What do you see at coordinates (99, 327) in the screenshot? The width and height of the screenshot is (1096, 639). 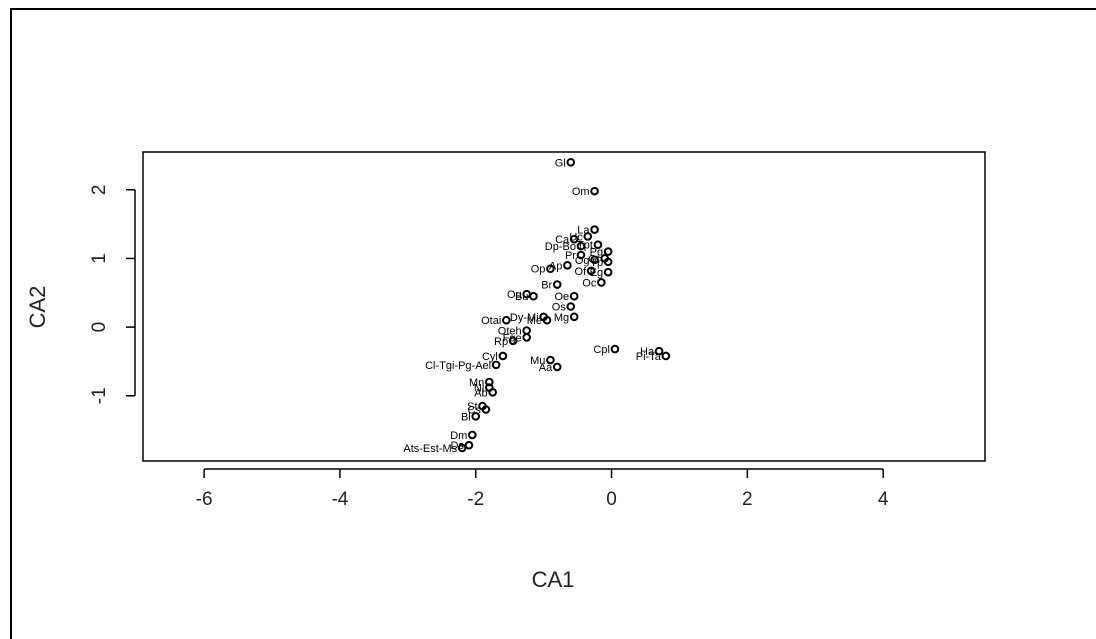 I see `y-tick-label: 0` at bounding box center [99, 327].